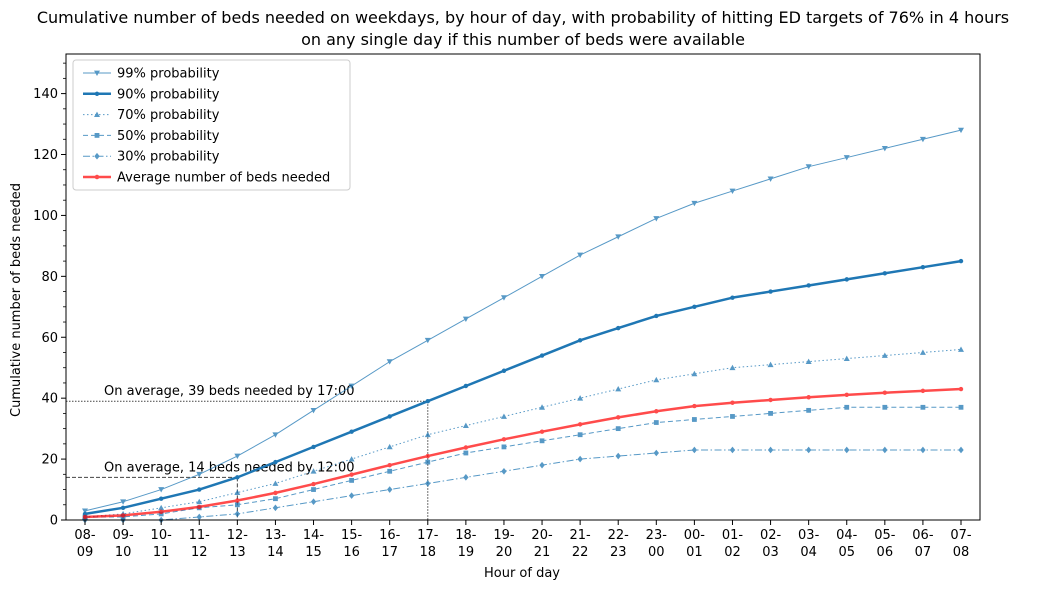 The height and width of the screenshot is (590, 1037). I want to click on x-axis-label: Hour of day, so click(522, 573).